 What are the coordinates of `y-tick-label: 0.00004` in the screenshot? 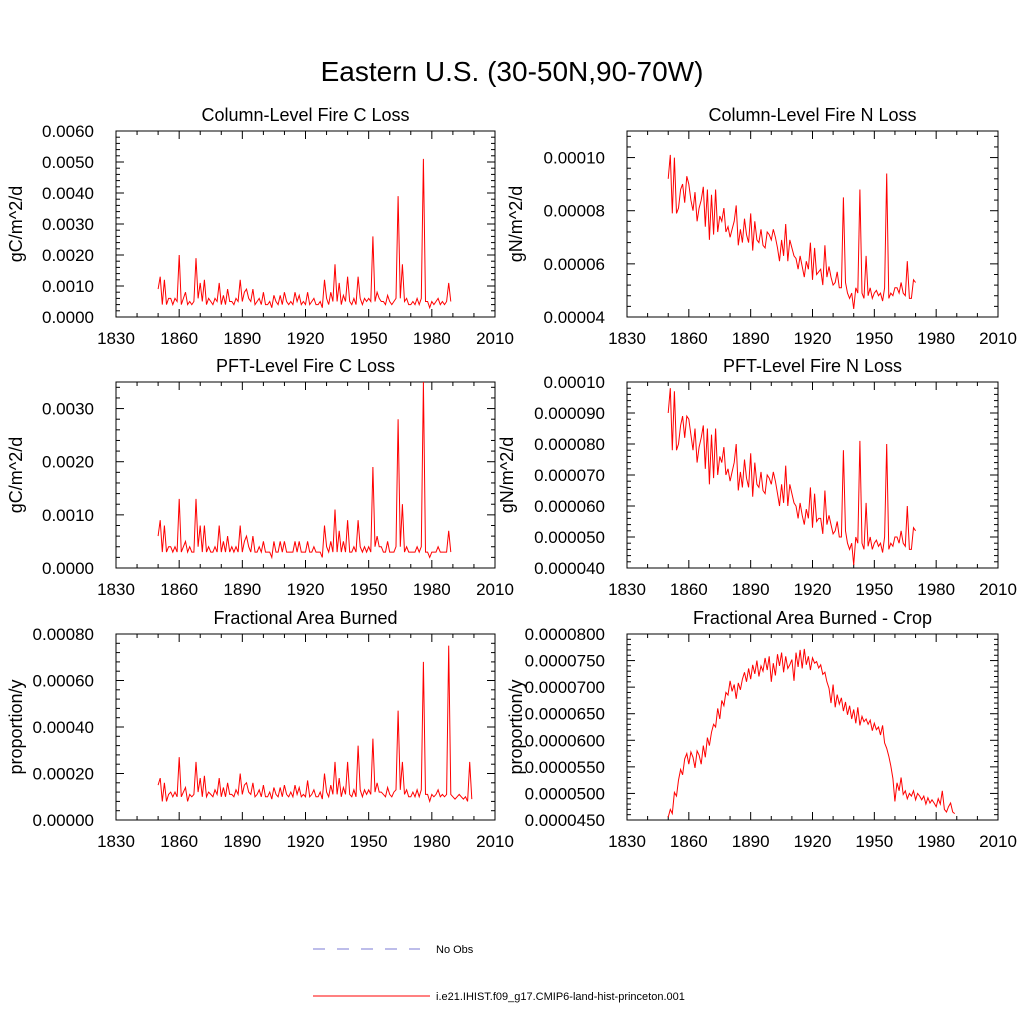 It's located at (574, 317).